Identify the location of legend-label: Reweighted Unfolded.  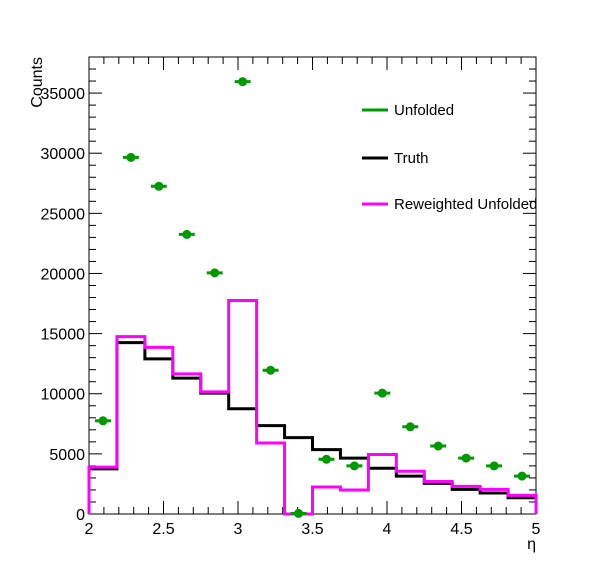
(465, 204).